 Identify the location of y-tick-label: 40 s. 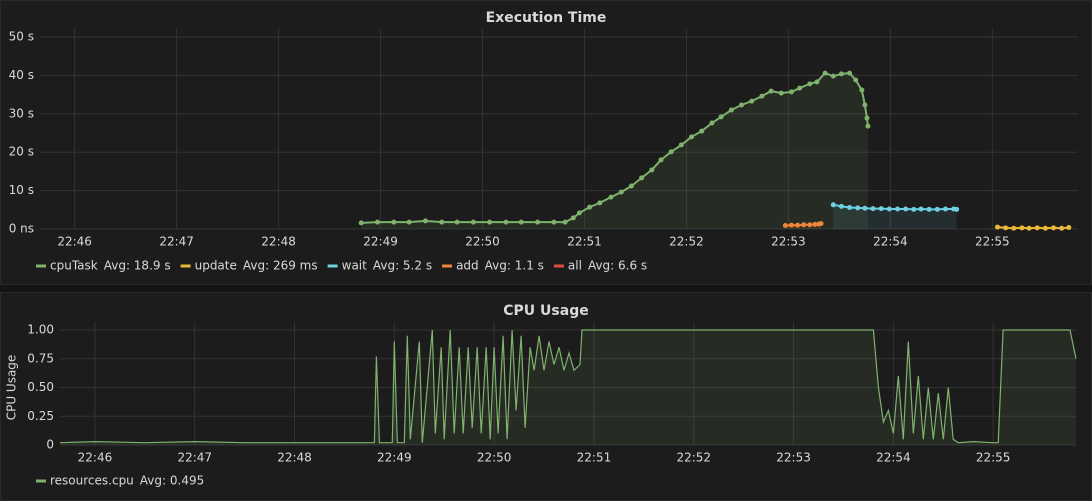
(21, 75).